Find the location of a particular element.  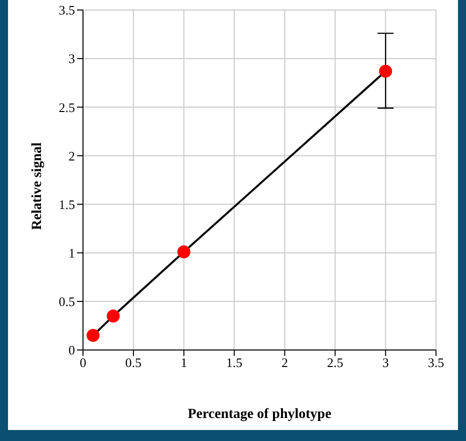

x-tick-label: 1.5 is located at coordinates (234, 362).